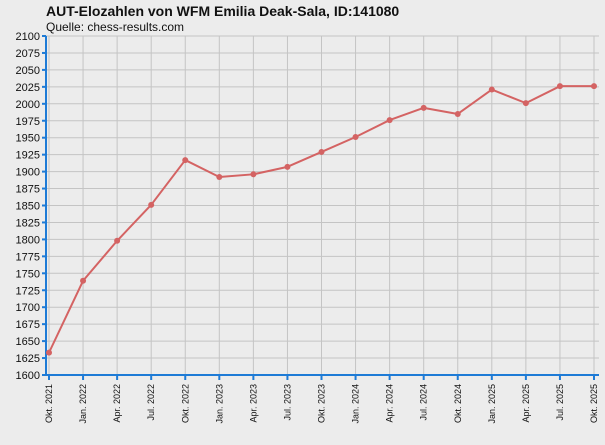 The image size is (605, 445). Describe the element at coordinates (594, 403) in the screenshot. I see `x-tick-label: Okt. 2025` at that location.